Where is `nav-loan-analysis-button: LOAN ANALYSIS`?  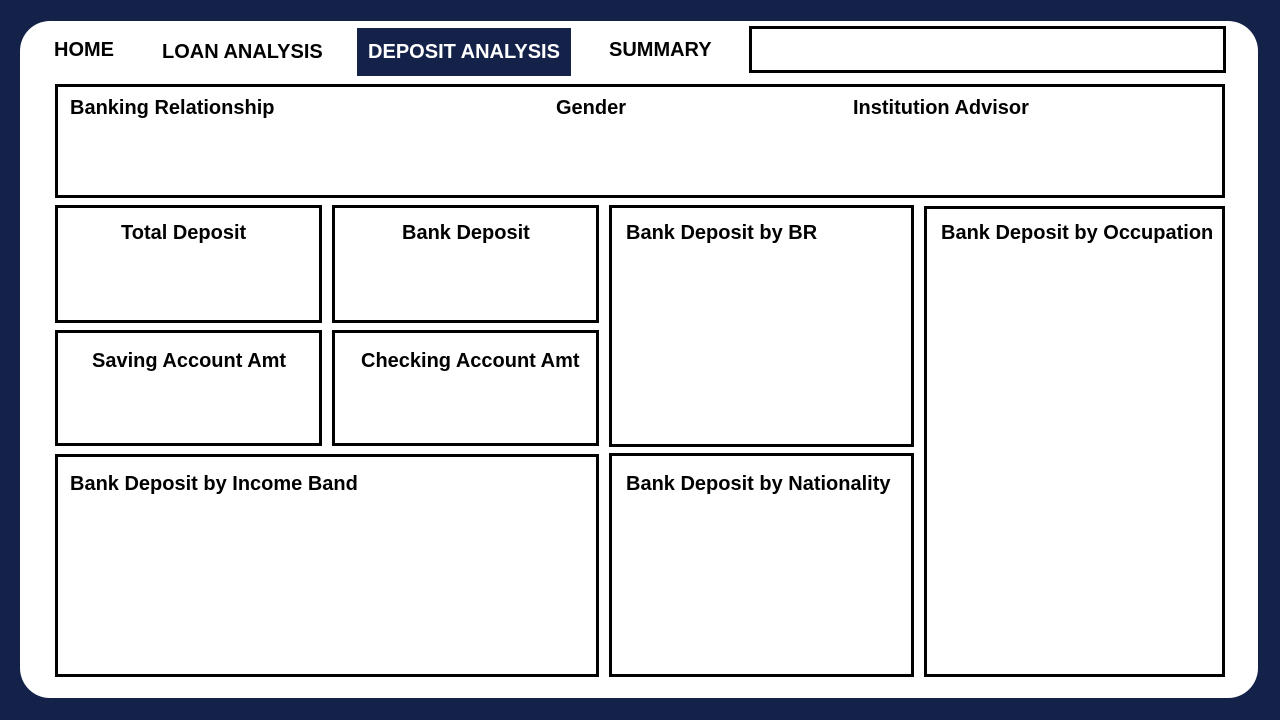
nav-loan-analysis-button: LOAN ANALYSIS is located at coordinates (242, 52).